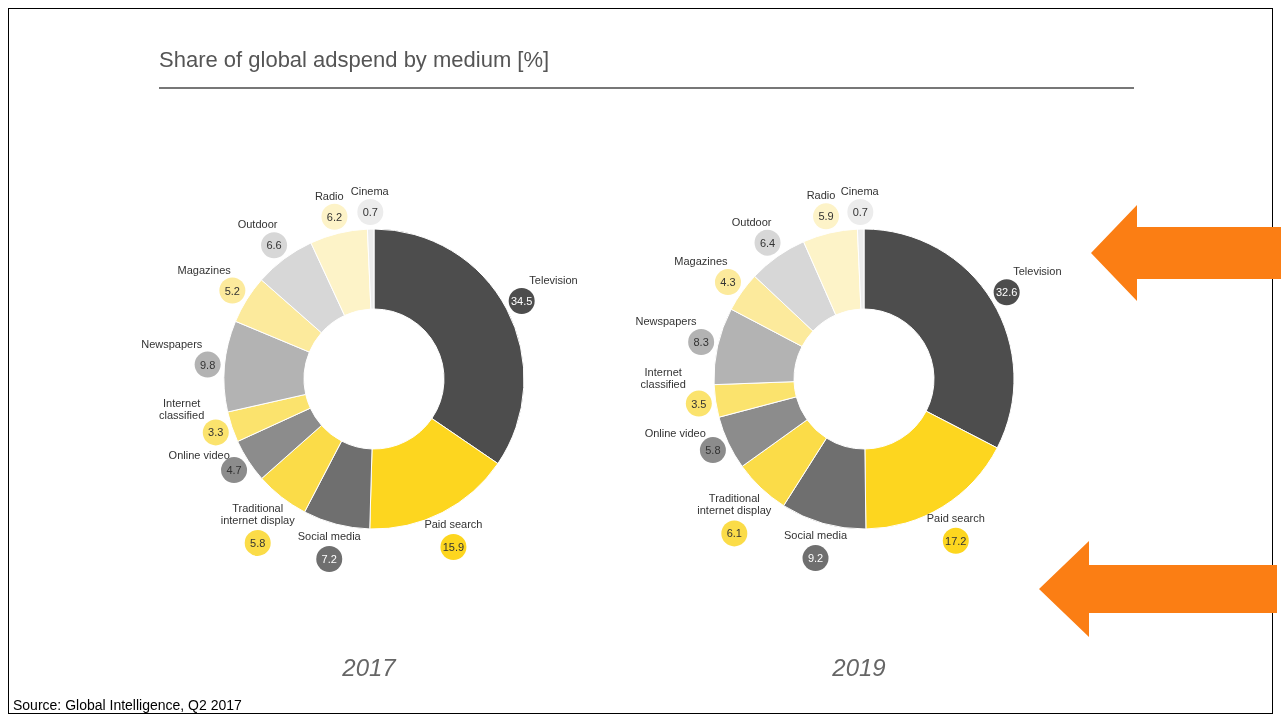  What do you see at coordinates (274, 245) in the screenshot?
I see `data-label: 6.6` at bounding box center [274, 245].